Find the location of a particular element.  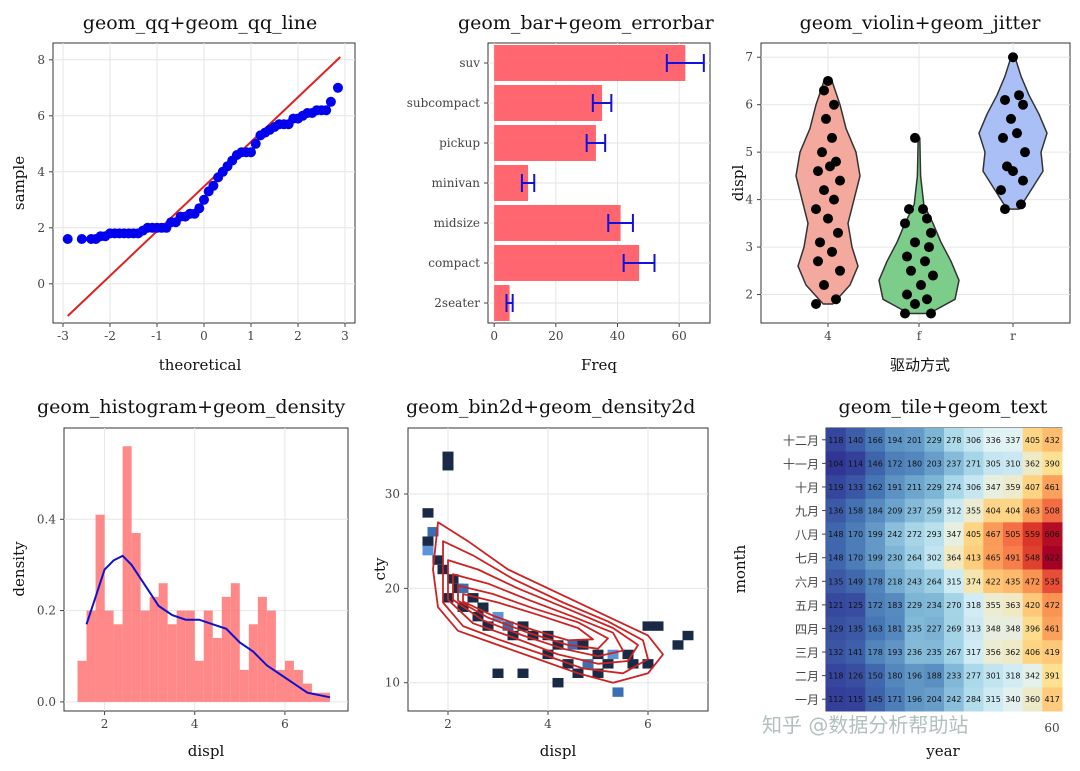

tile-cell-value: 230 is located at coordinates (894, 558).